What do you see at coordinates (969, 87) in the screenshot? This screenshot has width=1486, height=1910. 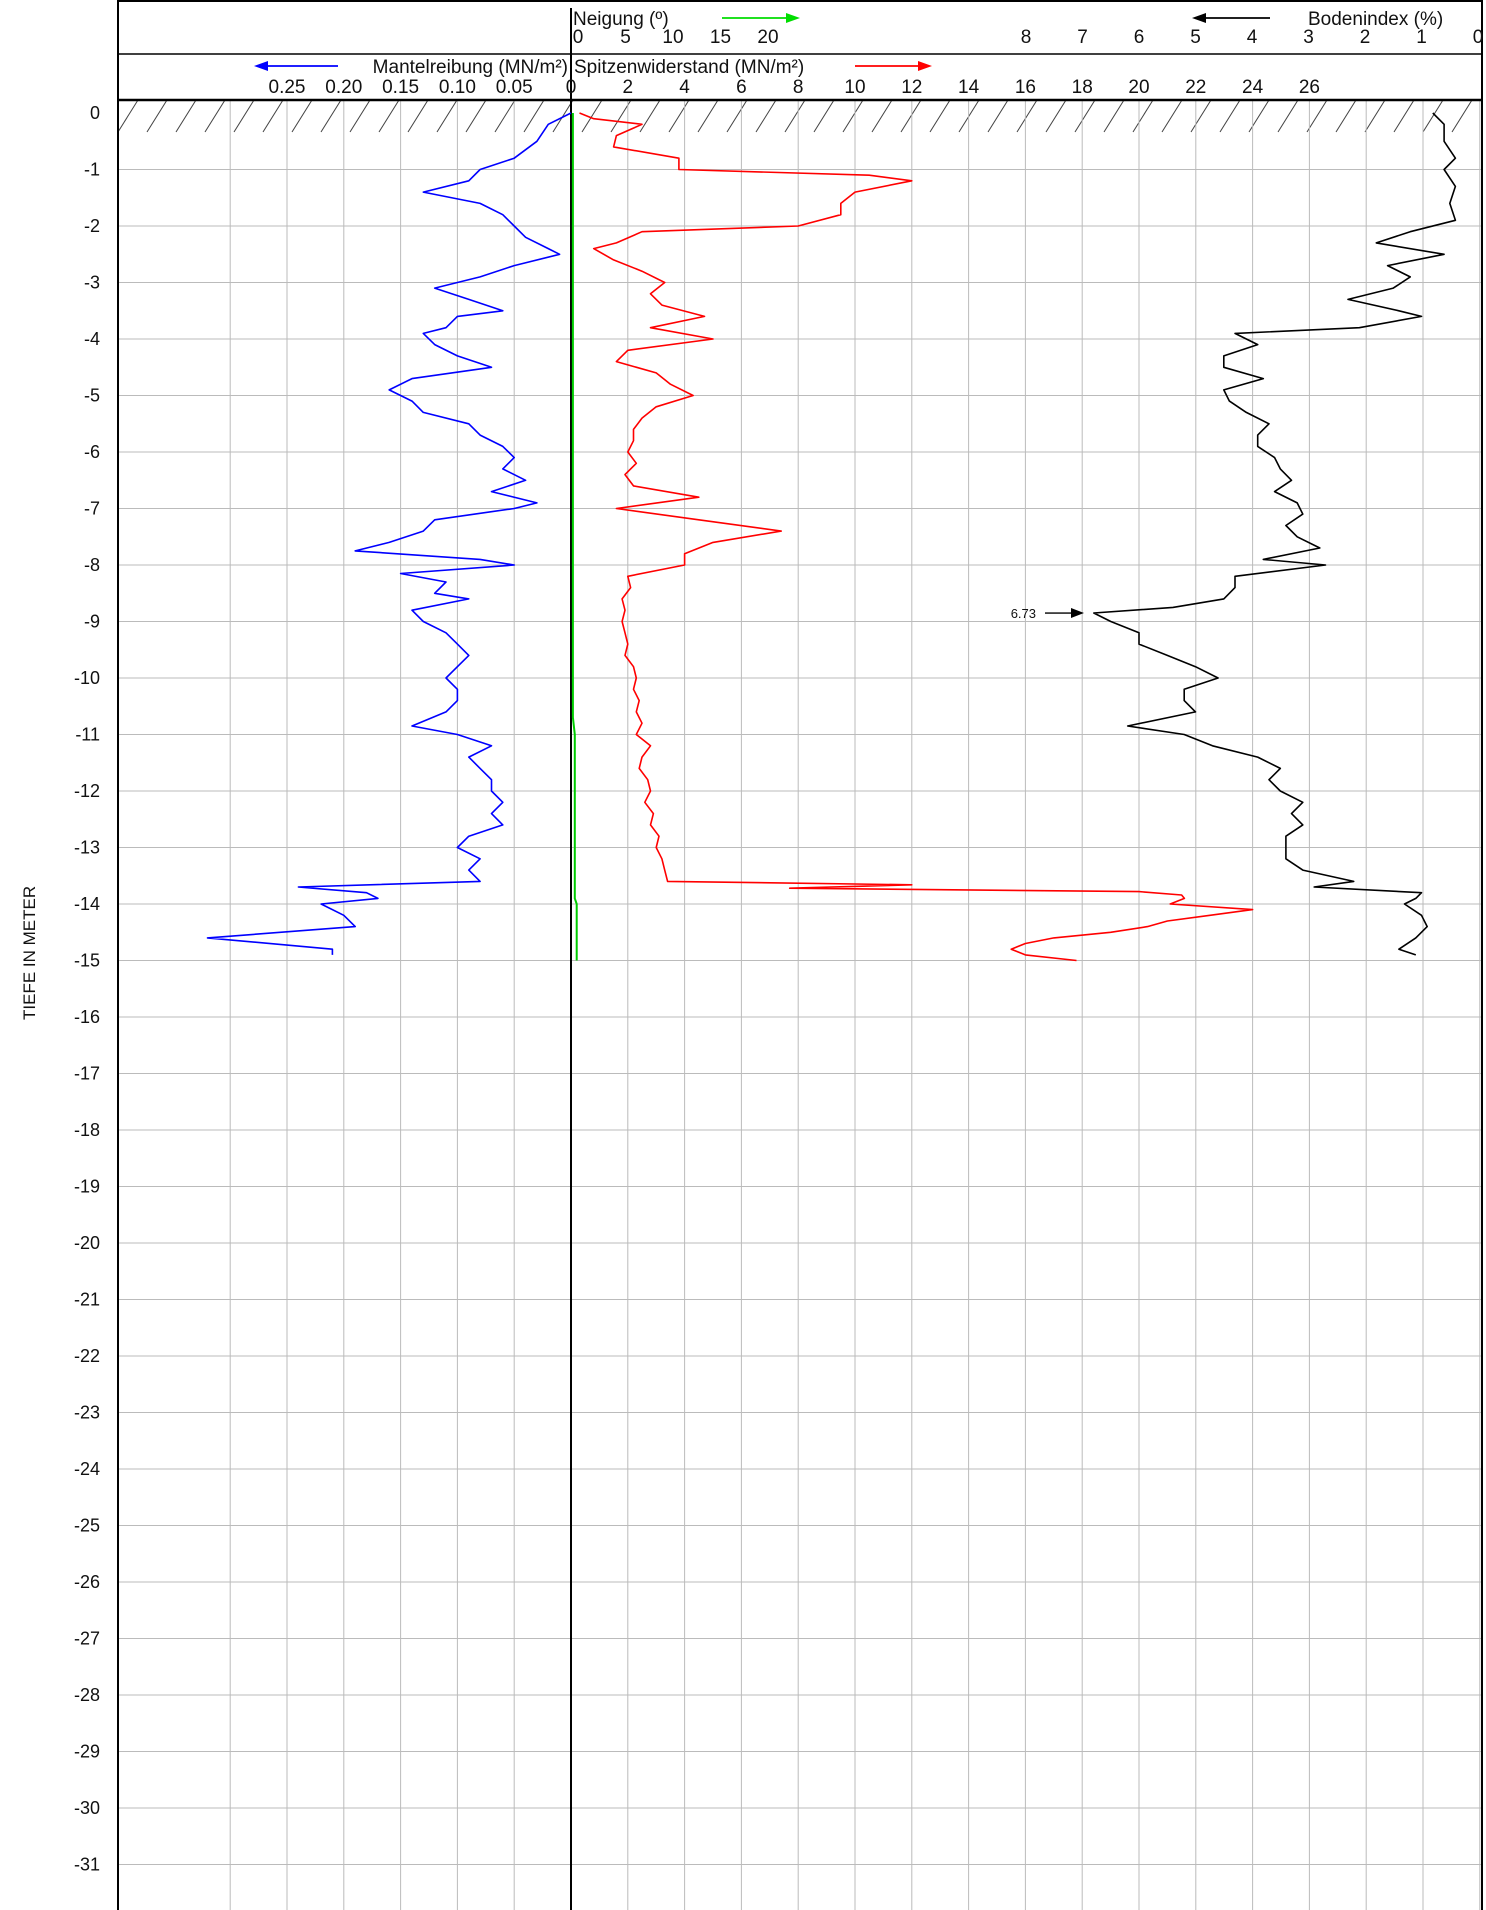 I see `spitzenwiderstand-tick-label: 14` at bounding box center [969, 87].